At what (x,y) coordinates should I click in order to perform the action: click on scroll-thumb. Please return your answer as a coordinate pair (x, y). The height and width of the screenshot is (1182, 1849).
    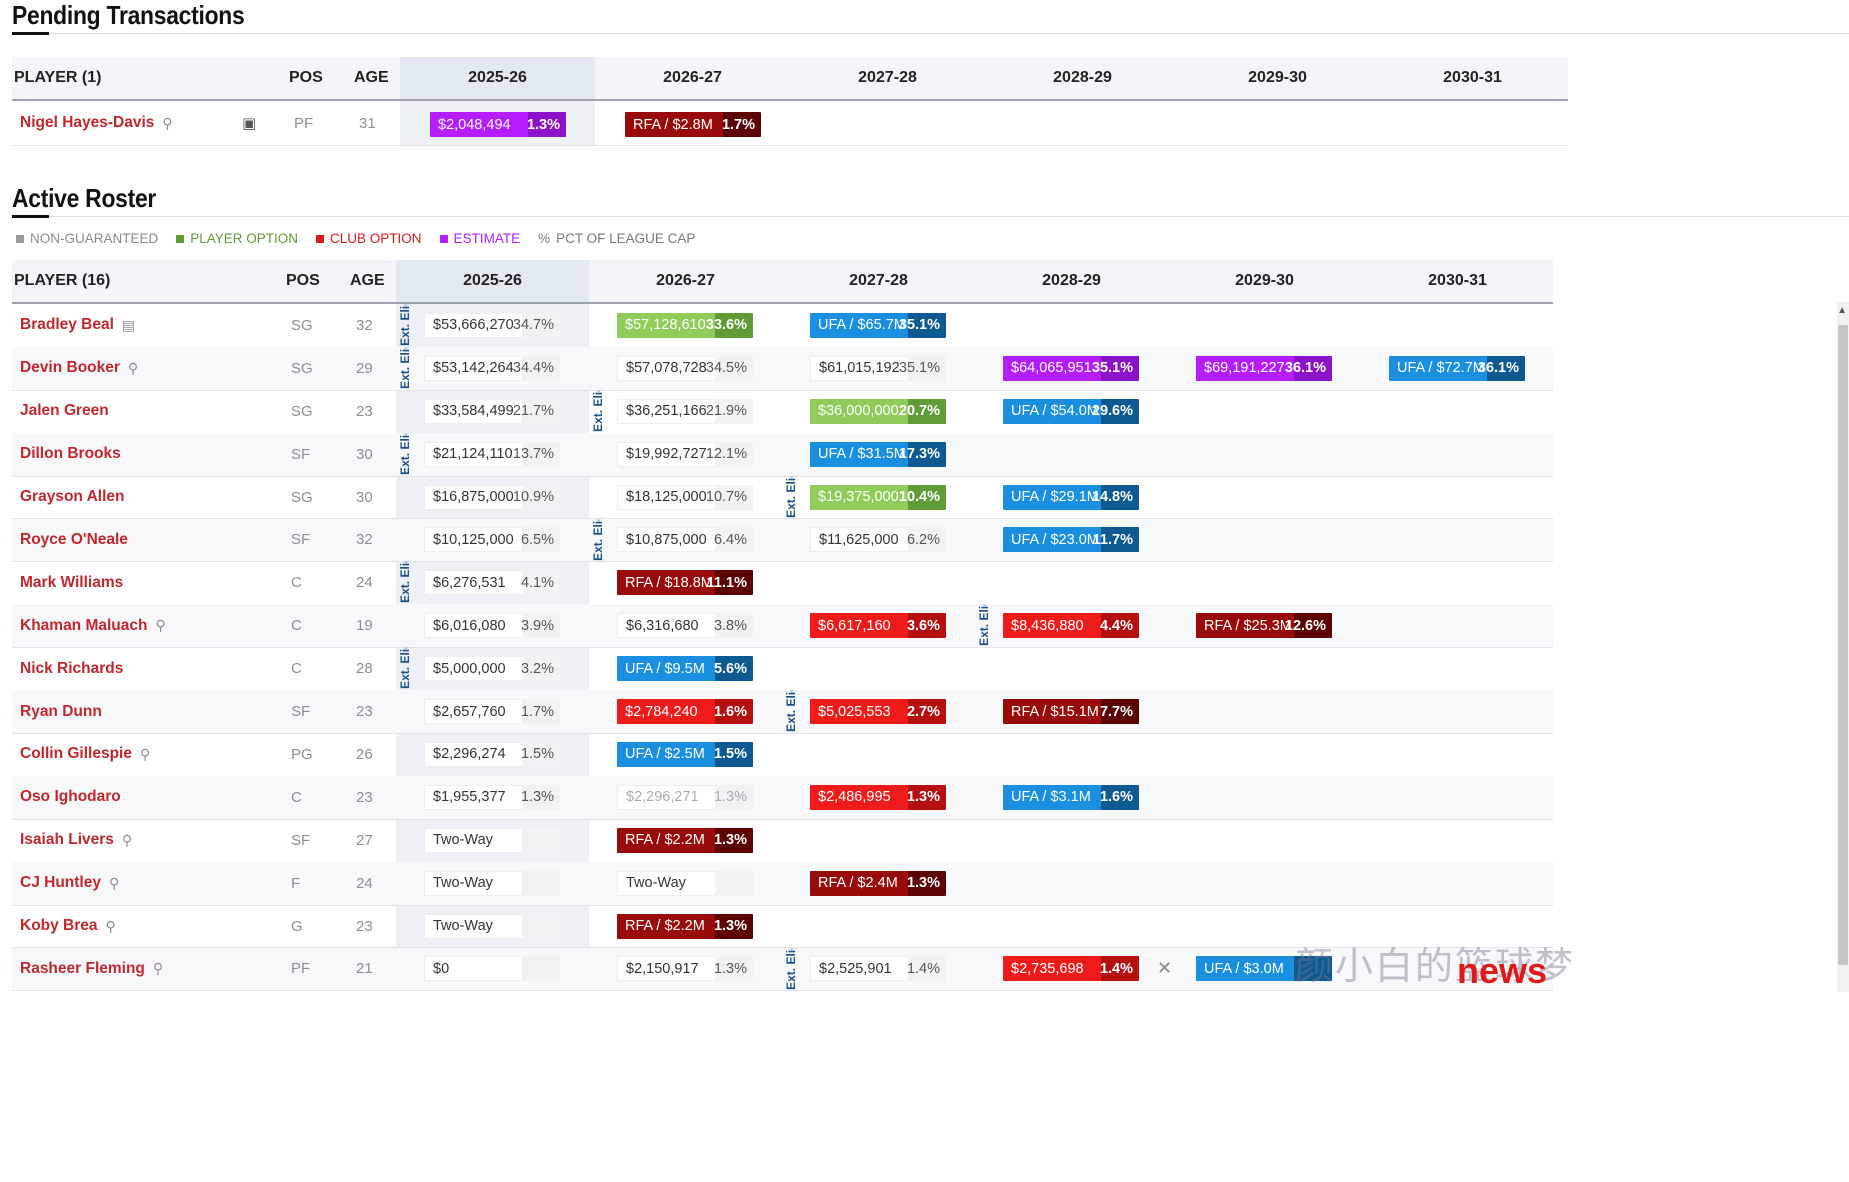
    Looking at the image, I should click on (1843, 645).